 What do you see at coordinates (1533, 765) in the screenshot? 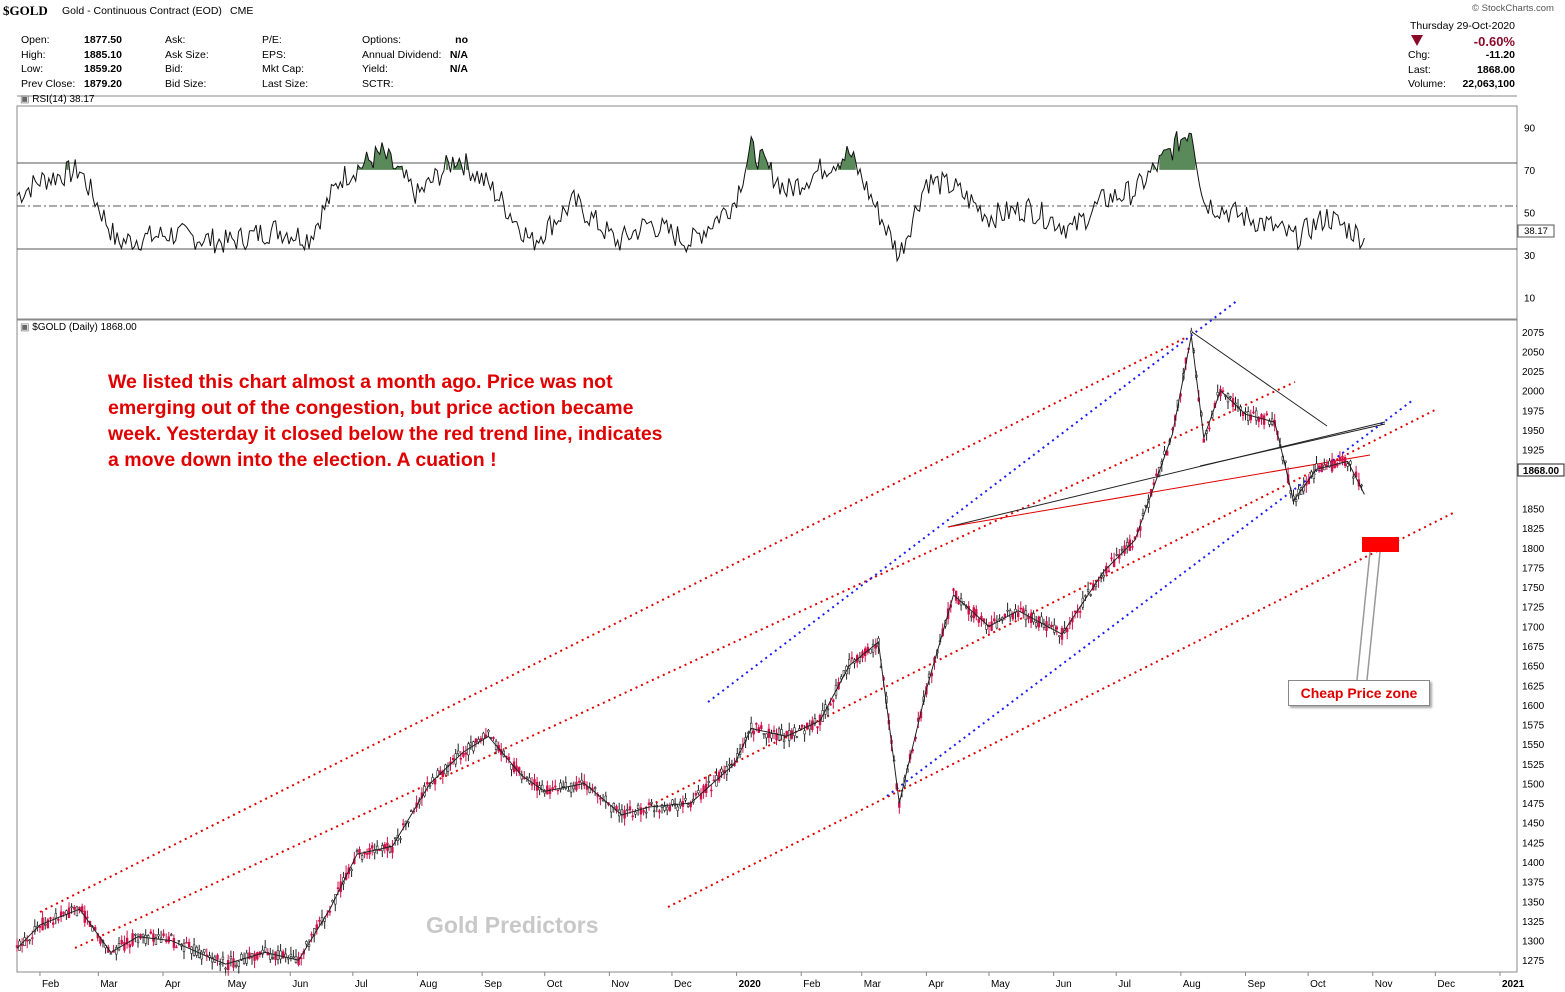
I see `price-tick-label: 1525` at bounding box center [1533, 765].